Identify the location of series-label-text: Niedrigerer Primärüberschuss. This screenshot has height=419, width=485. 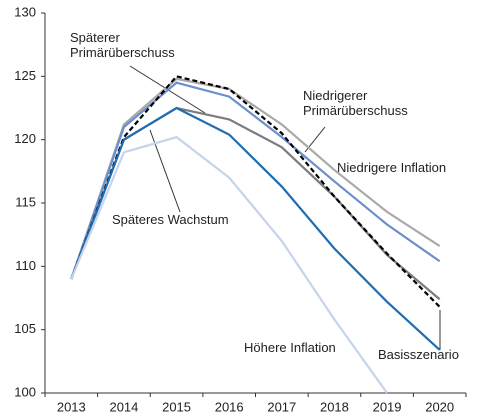
(355, 103).